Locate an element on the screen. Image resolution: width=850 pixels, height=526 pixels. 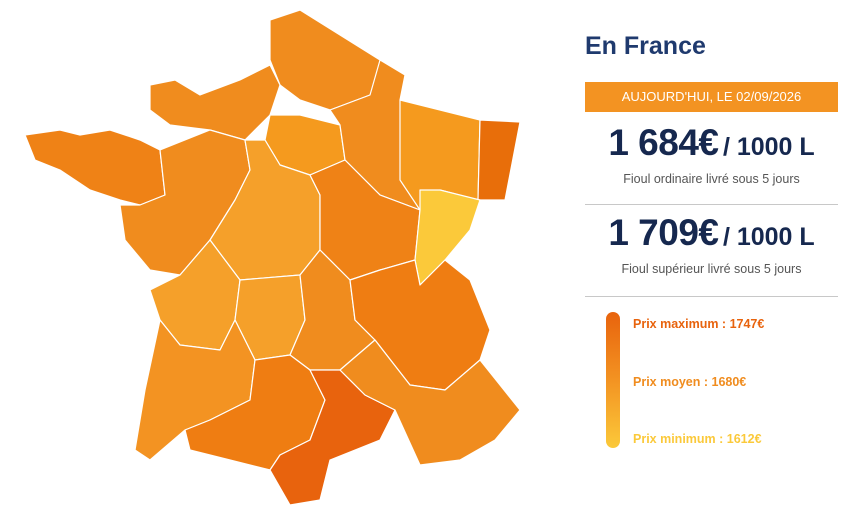
price-value: 1 709€ is located at coordinates (663, 232).